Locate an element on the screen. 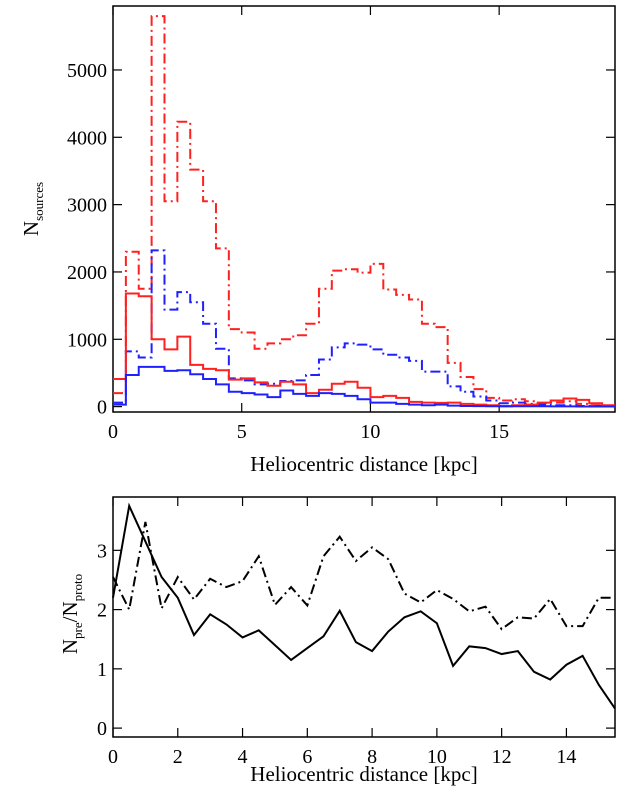  bottom-y-tick-labels: 0 1 2 3 is located at coordinates (102, 640).